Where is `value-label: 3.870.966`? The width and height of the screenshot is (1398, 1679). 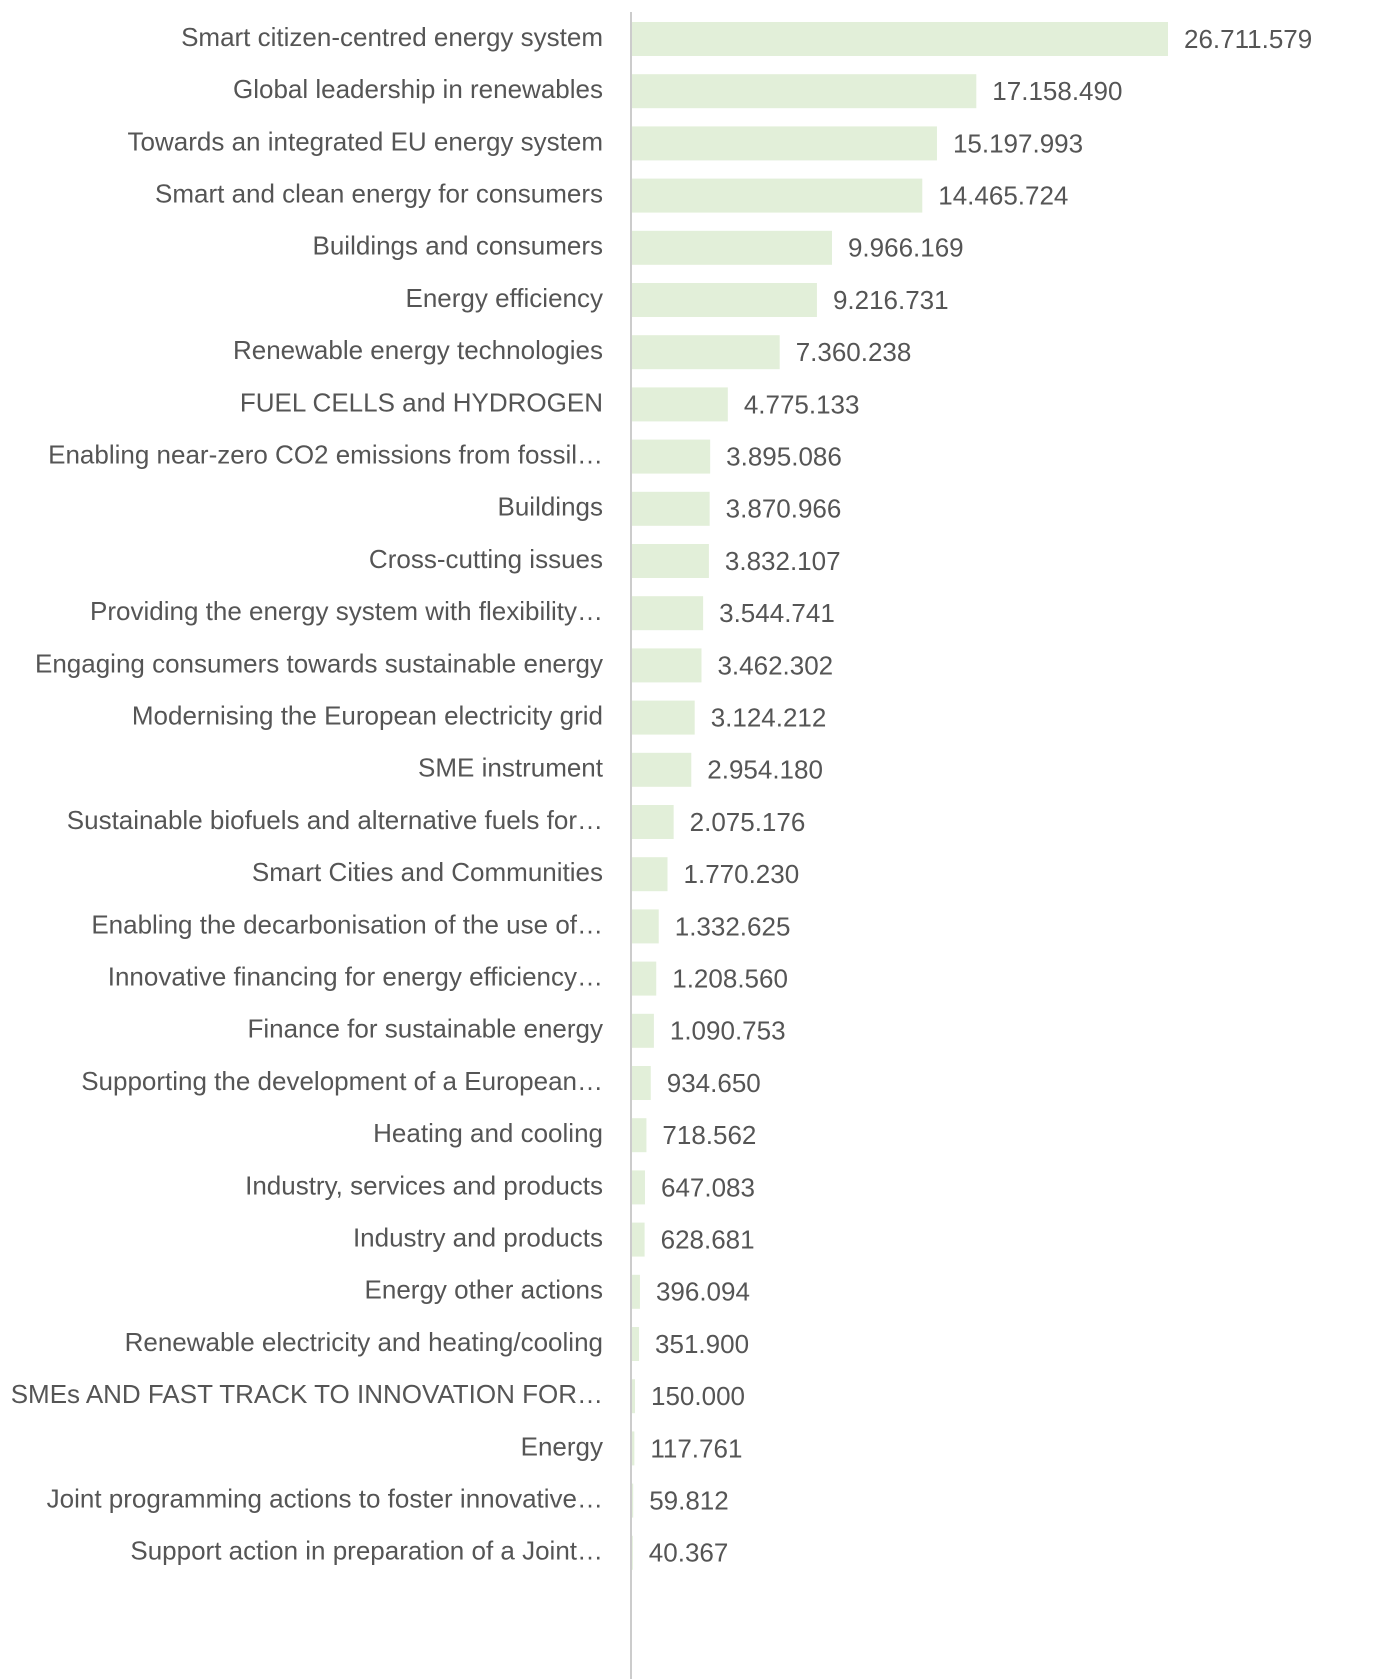
value-label: 3.870.966 is located at coordinates (784, 509).